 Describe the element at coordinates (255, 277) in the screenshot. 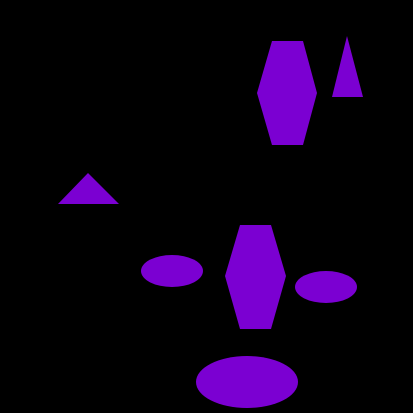

I see `hexagon-bottom` at that location.